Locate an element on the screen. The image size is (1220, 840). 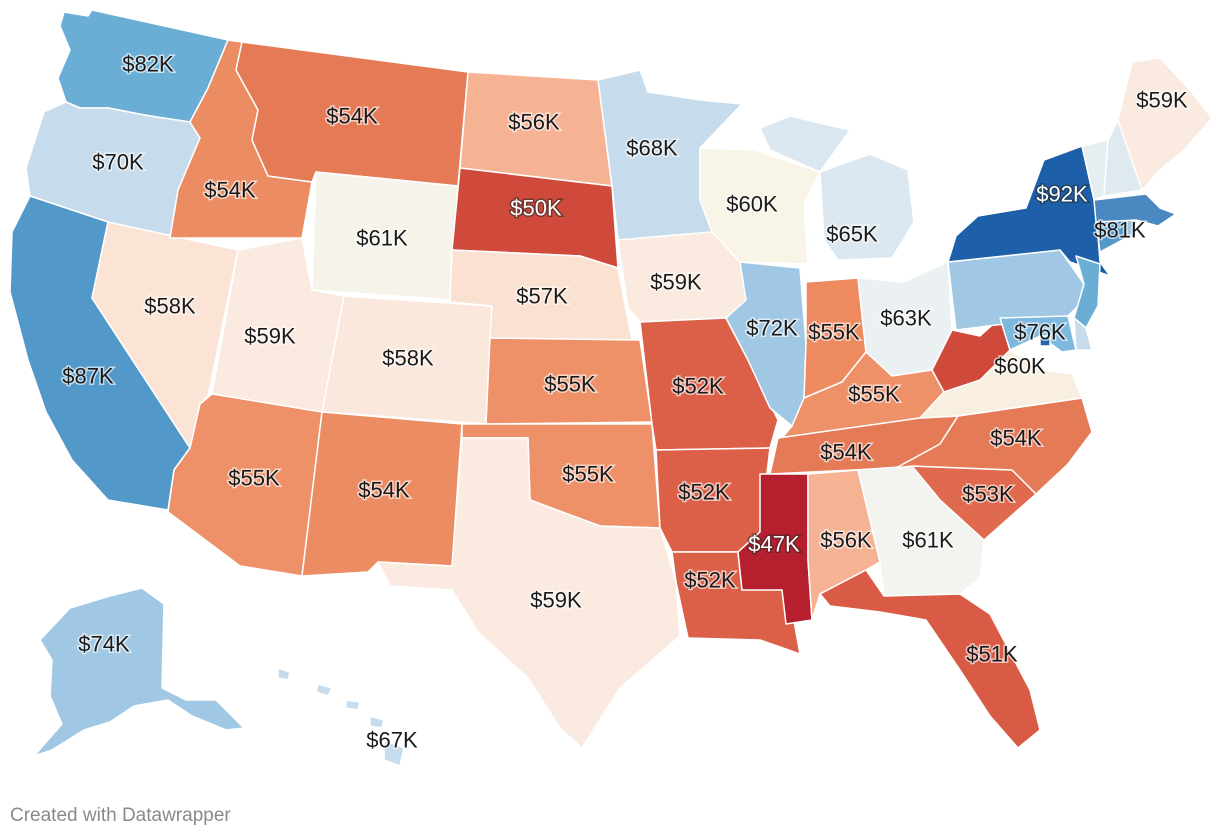
state-il is located at coordinates (766, 344).